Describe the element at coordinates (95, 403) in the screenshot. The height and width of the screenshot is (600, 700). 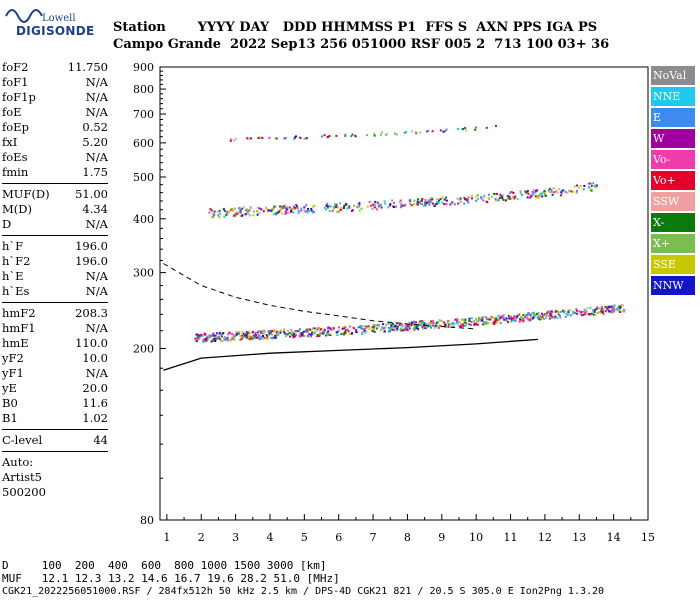
I see `param-value: 11.6` at that location.